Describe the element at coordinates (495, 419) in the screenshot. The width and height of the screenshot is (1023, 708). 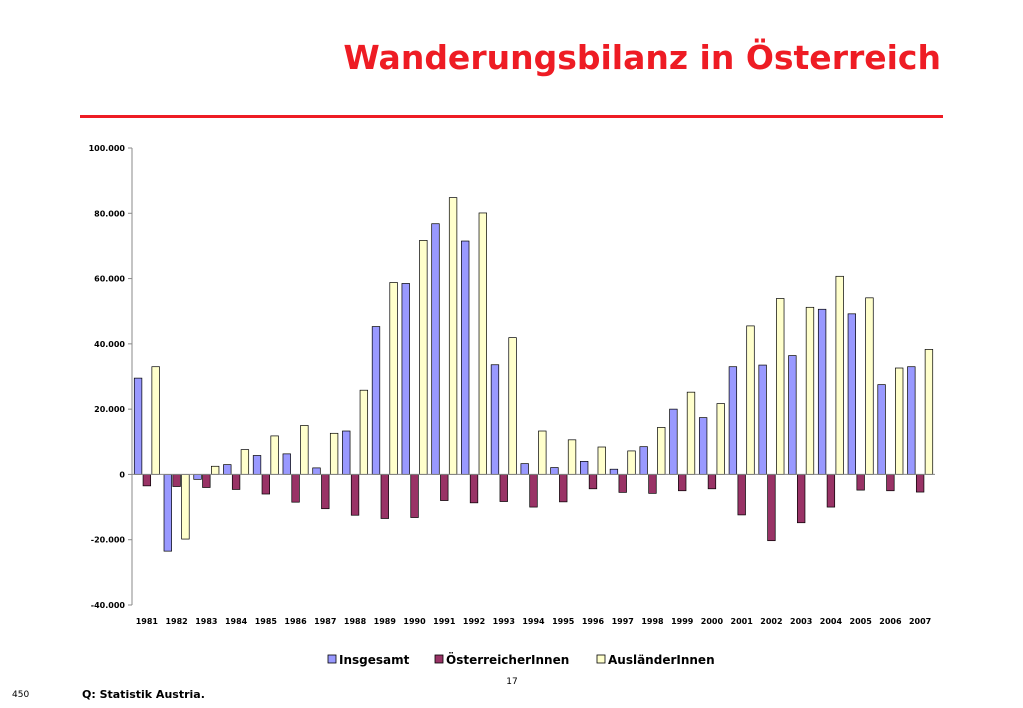
I see `bar-insgesamt-1993` at that location.